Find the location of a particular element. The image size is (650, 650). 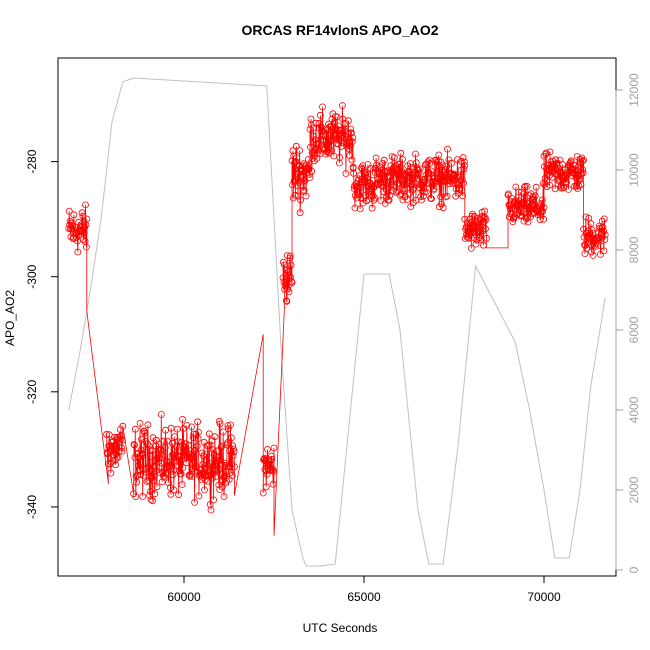

y-tick-label: -280 is located at coordinates (32, 161).